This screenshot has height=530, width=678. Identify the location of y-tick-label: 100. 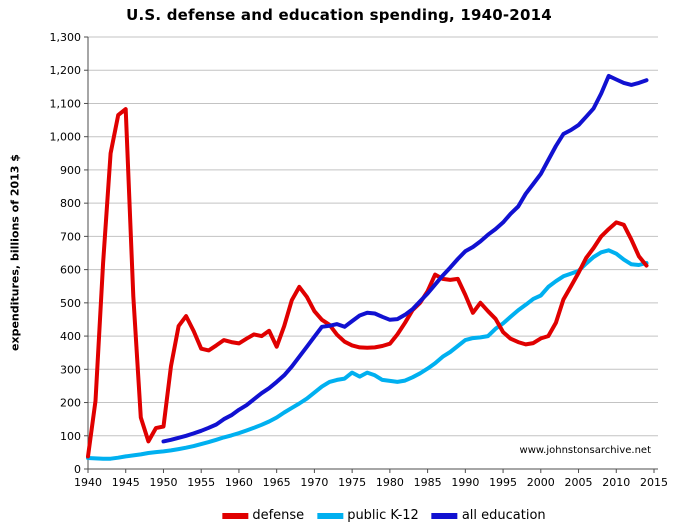
(70, 436).